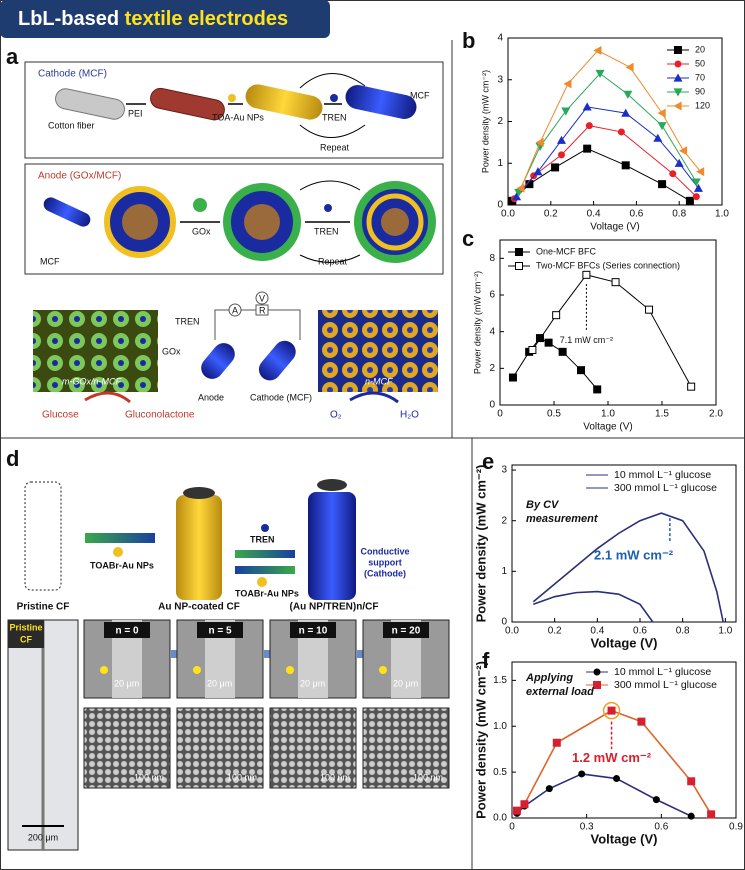 The width and height of the screenshot is (745, 870). What do you see at coordinates (662, 414) in the screenshot?
I see `x-tick-label: 1.5` at bounding box center [662, 414].